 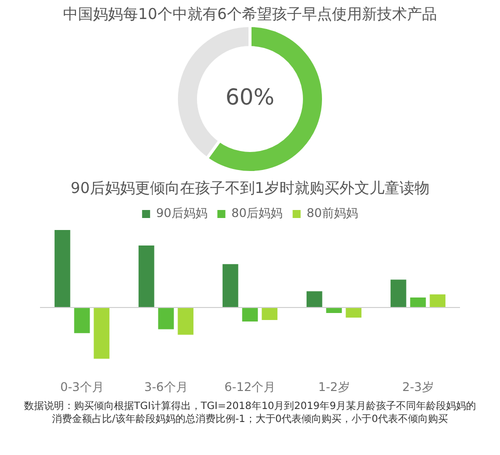 I want to click on x-tick-label: 1-2岁, so click(x=334, y=387).